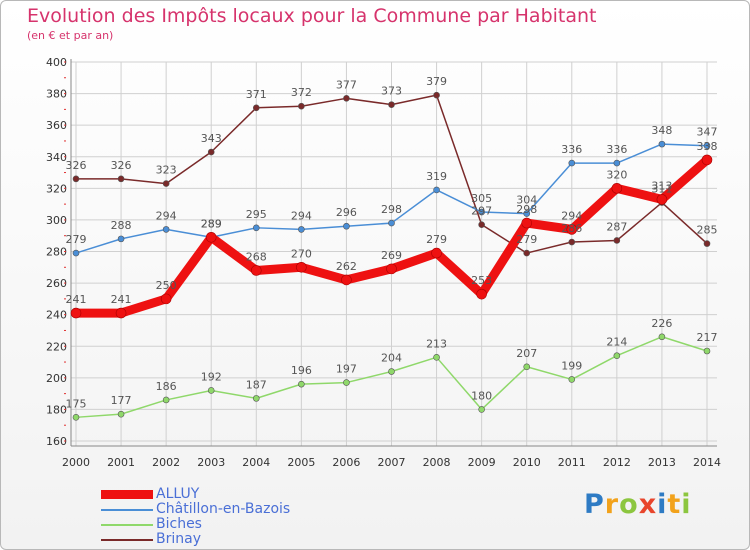 Image resolution: width=750 pixels, height=550 pixels. What do you see at coordinates (56, 188) in the screenshot?
I see `y-tick-label: 320` at bounding box center [56, 188].